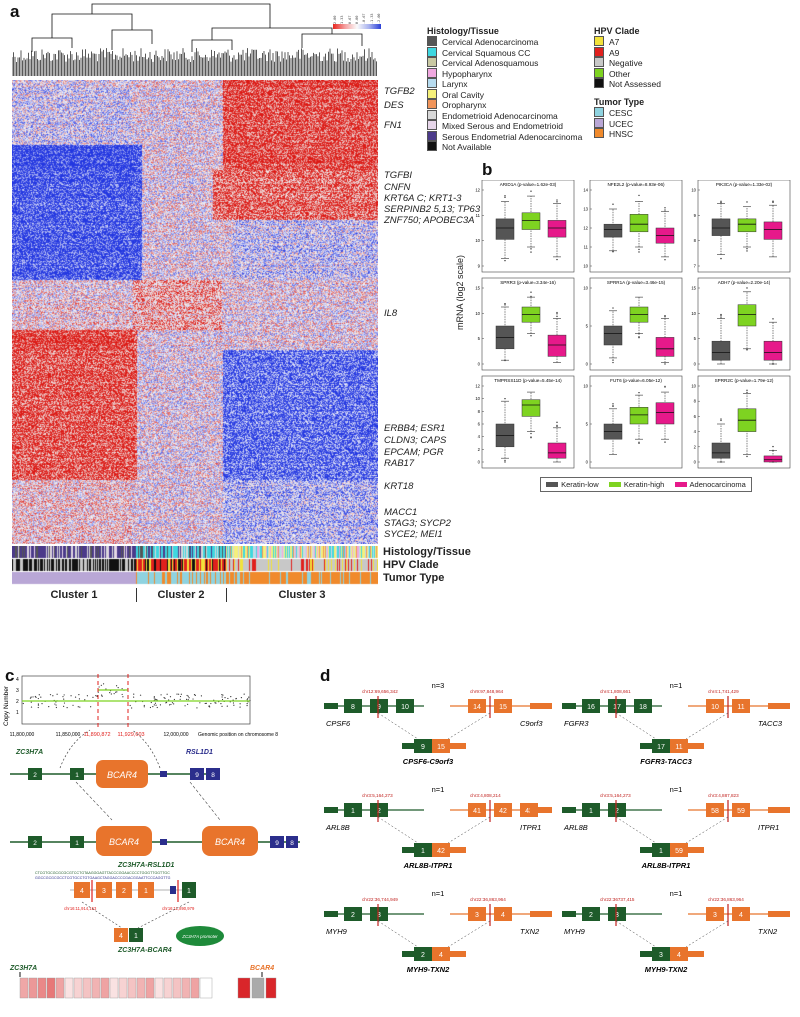 This screenshot has height=1017, width=800. What do you see at coordinates (80, 908) in the screenshot?
I see `coord-label: chr16:11,914,153` at bounding box center [80, 908].